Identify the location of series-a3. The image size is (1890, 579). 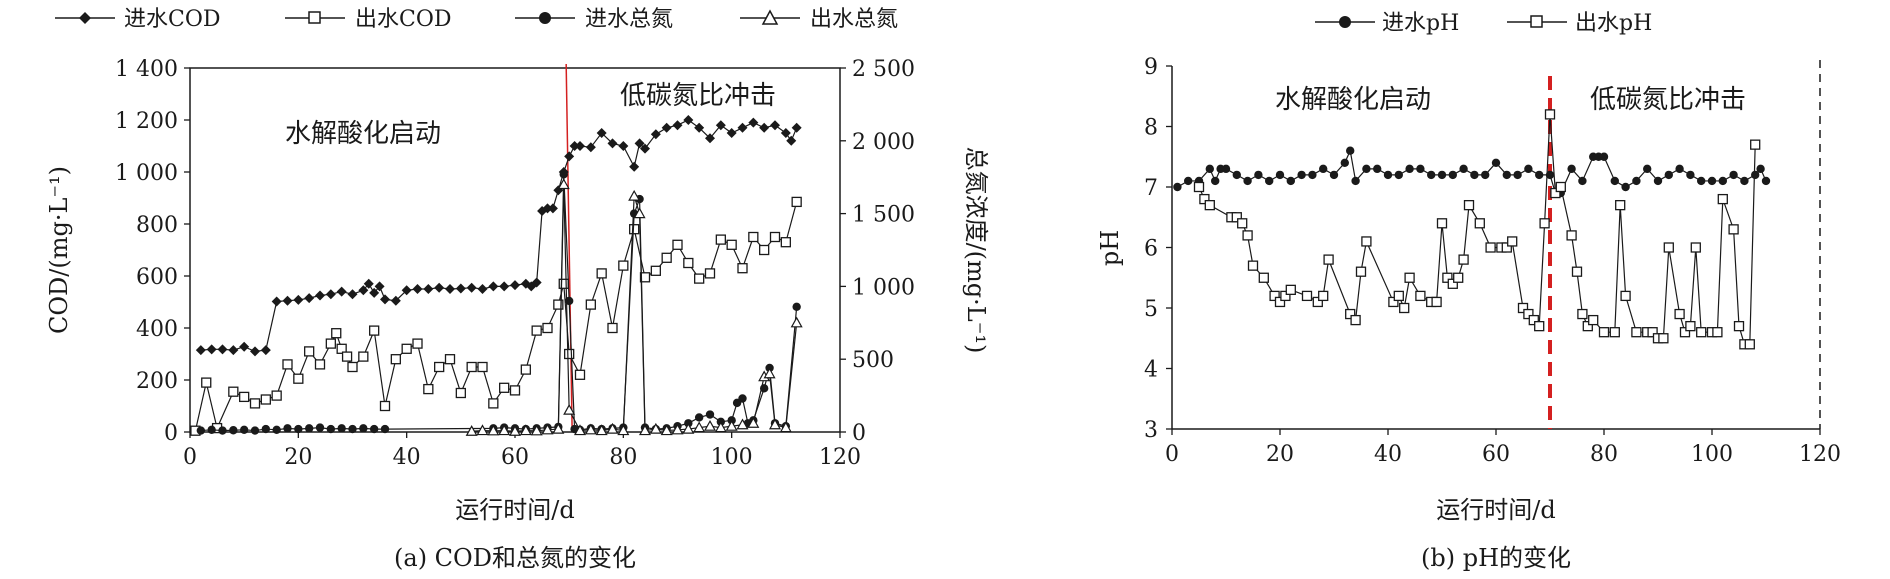
(634, 307).